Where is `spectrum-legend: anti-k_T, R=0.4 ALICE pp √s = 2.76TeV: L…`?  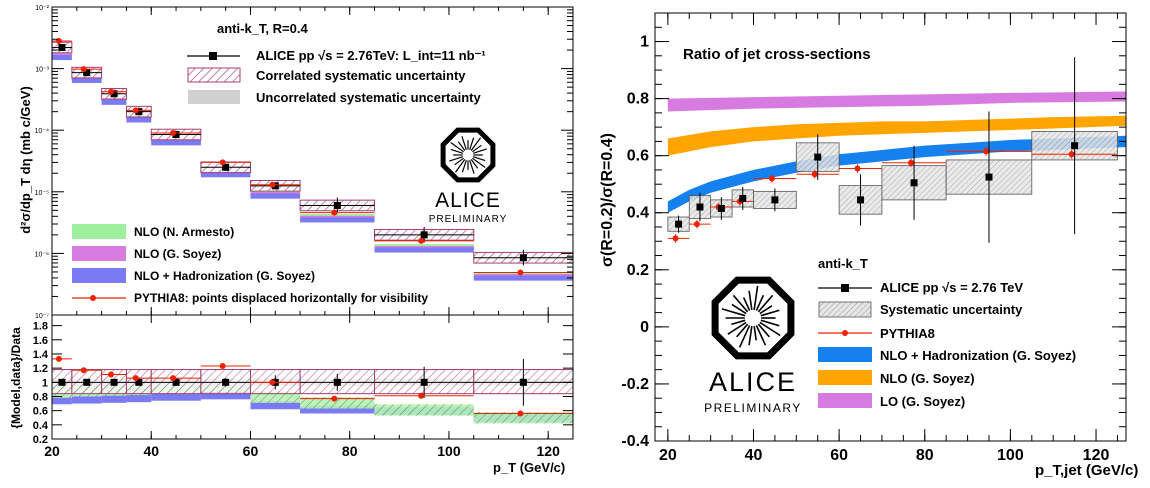
spectrum-legend: anti-k_T, R=0.4 ALICE pp √s = 2.76TeV: L… is located at coordinates (336, 63).